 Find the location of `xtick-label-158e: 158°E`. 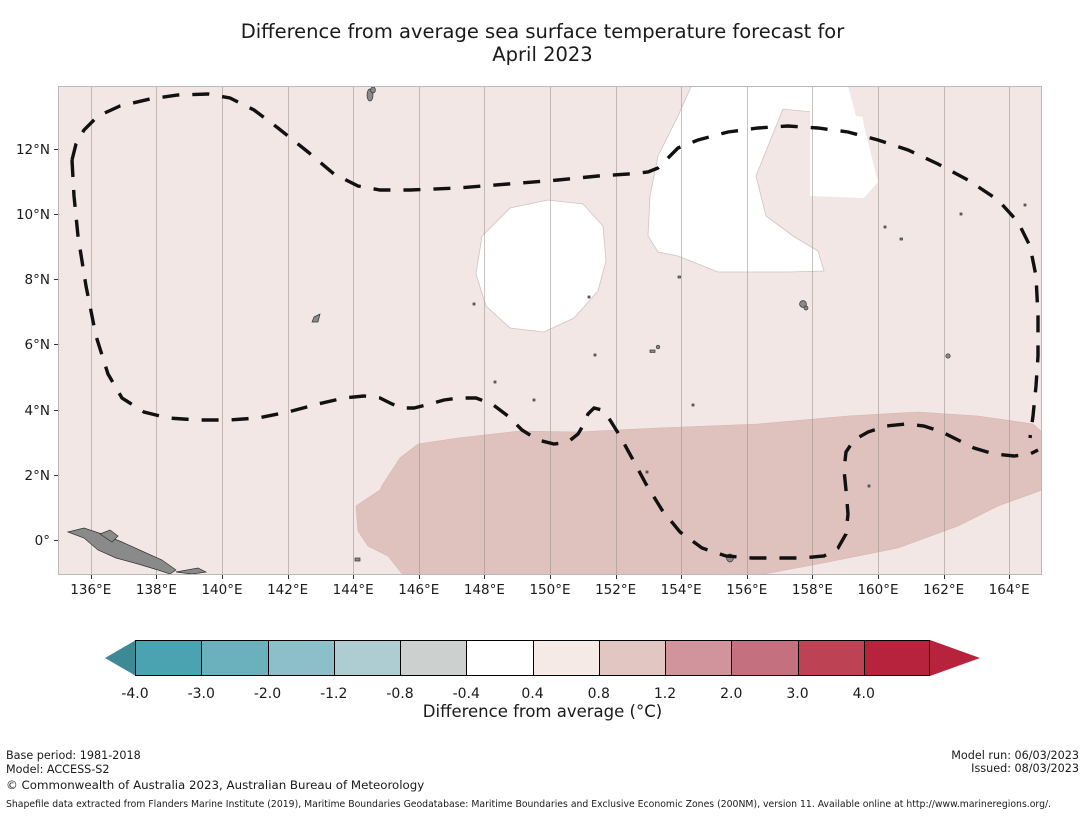

xtick-label-158e: 158°E is located at coordinates (812, 590).